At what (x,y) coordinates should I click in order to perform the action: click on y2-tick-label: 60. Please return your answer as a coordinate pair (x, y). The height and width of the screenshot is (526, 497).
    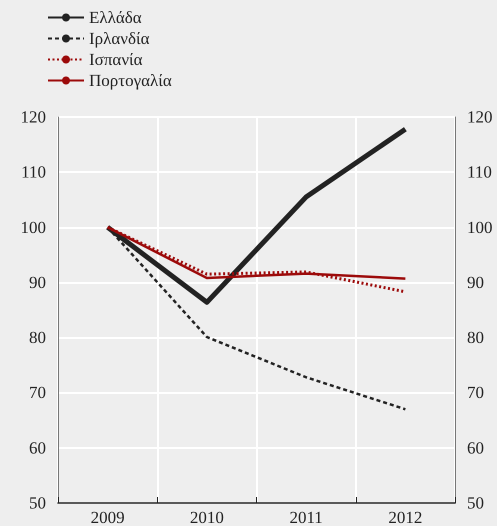
    Looking at the image, I should click on (475, 448).